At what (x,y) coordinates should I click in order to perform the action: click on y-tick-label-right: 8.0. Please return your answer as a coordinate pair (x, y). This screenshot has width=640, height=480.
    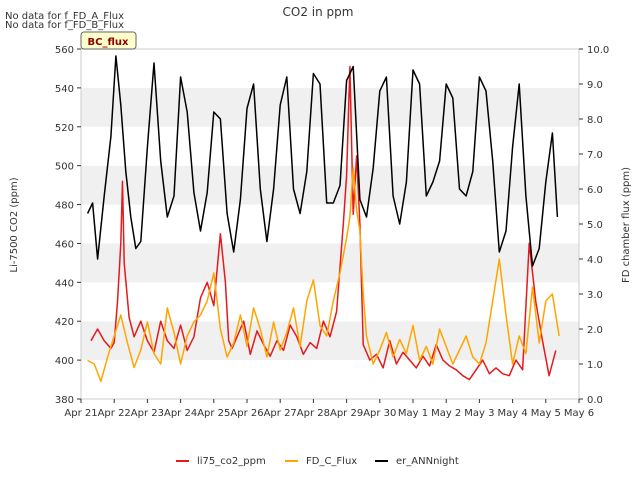
    Looking at the image, I should click on (595, 120).